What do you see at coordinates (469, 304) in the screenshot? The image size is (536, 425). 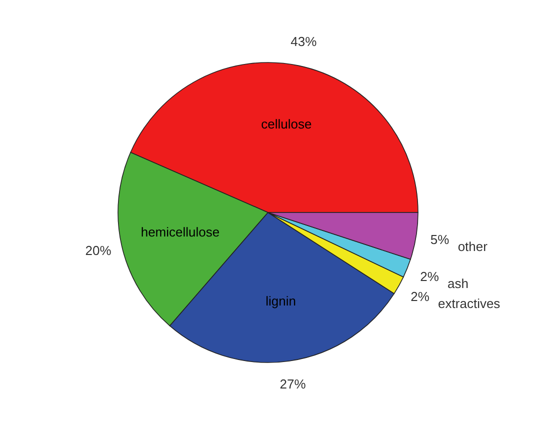 I see `slice-label: extractives` at bounding box center [469, 304].